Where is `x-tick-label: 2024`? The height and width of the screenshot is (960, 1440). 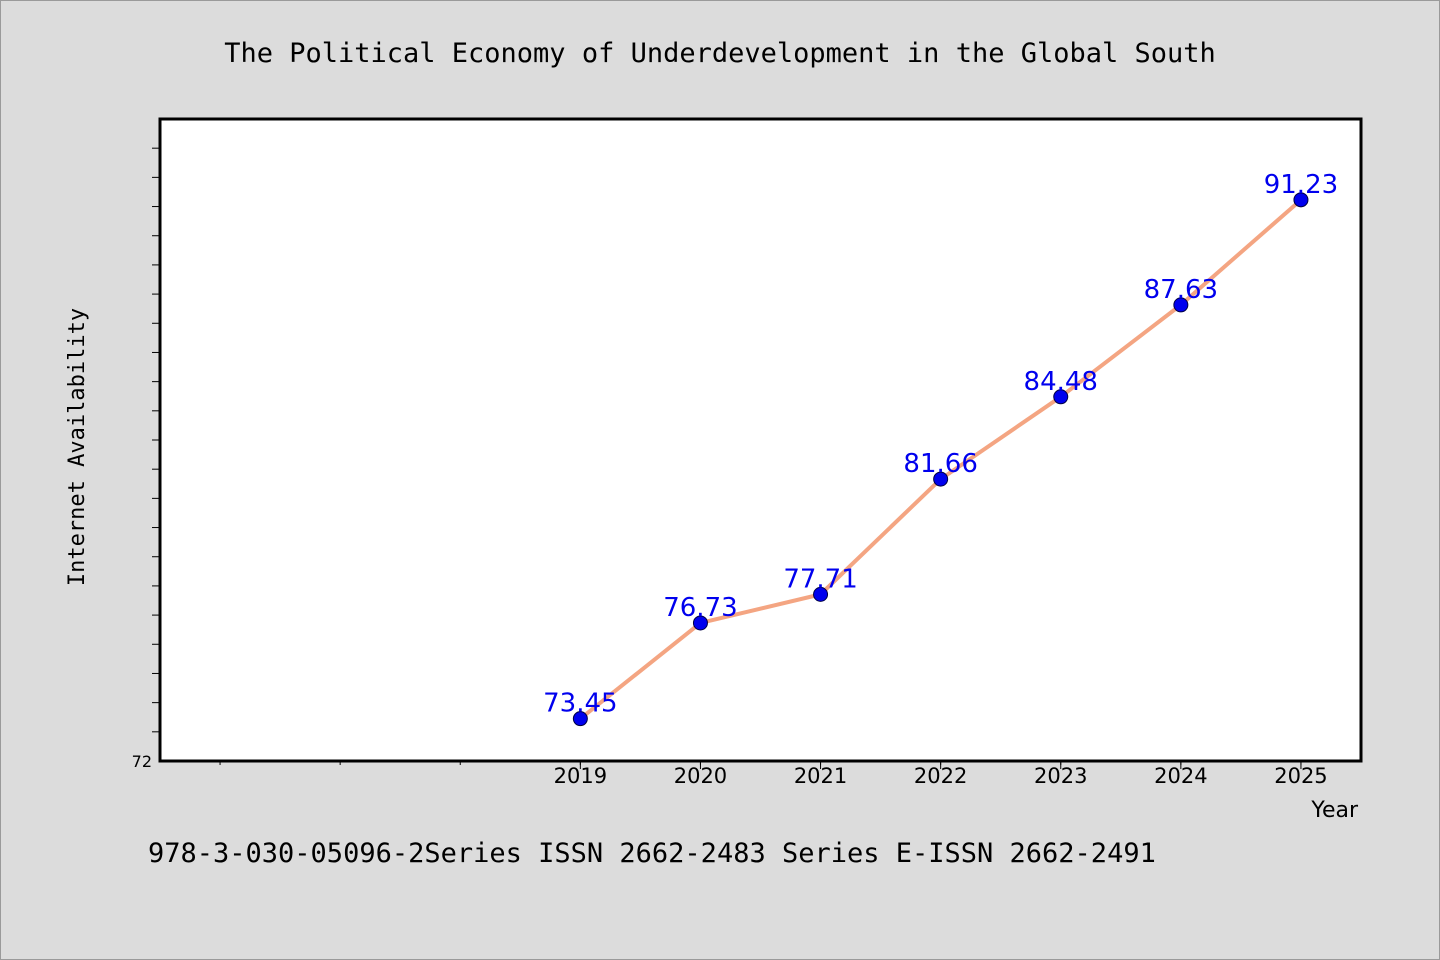 x-tick-label: 2024 is located at coordinates (1180, 776).